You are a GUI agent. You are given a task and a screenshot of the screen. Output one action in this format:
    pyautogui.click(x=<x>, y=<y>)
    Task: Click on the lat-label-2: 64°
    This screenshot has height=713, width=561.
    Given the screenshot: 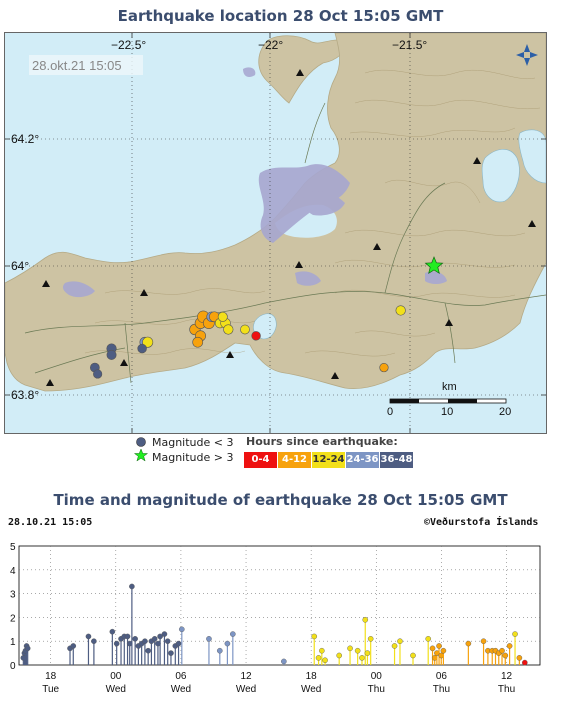 What is the action you would take?
    pyautogui.click(x=20, y=266)
    